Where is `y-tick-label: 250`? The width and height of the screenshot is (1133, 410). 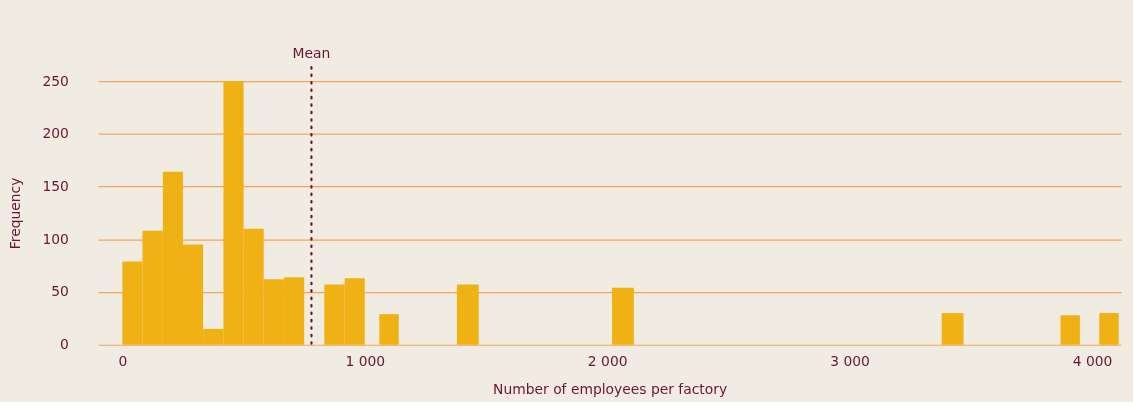
y-tick-label: 250 is located at coordinates (55, 80).